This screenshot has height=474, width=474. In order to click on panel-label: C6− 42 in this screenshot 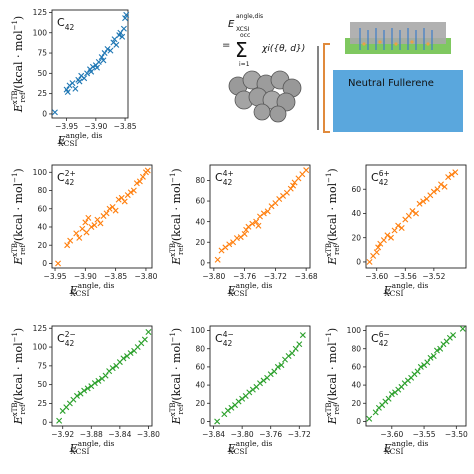, I will do `click(380, 339)`.